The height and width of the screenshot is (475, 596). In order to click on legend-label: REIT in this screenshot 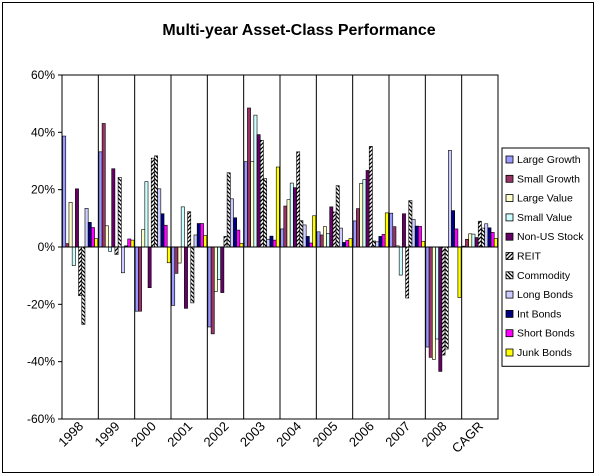, I will do `click(529, 257)`.